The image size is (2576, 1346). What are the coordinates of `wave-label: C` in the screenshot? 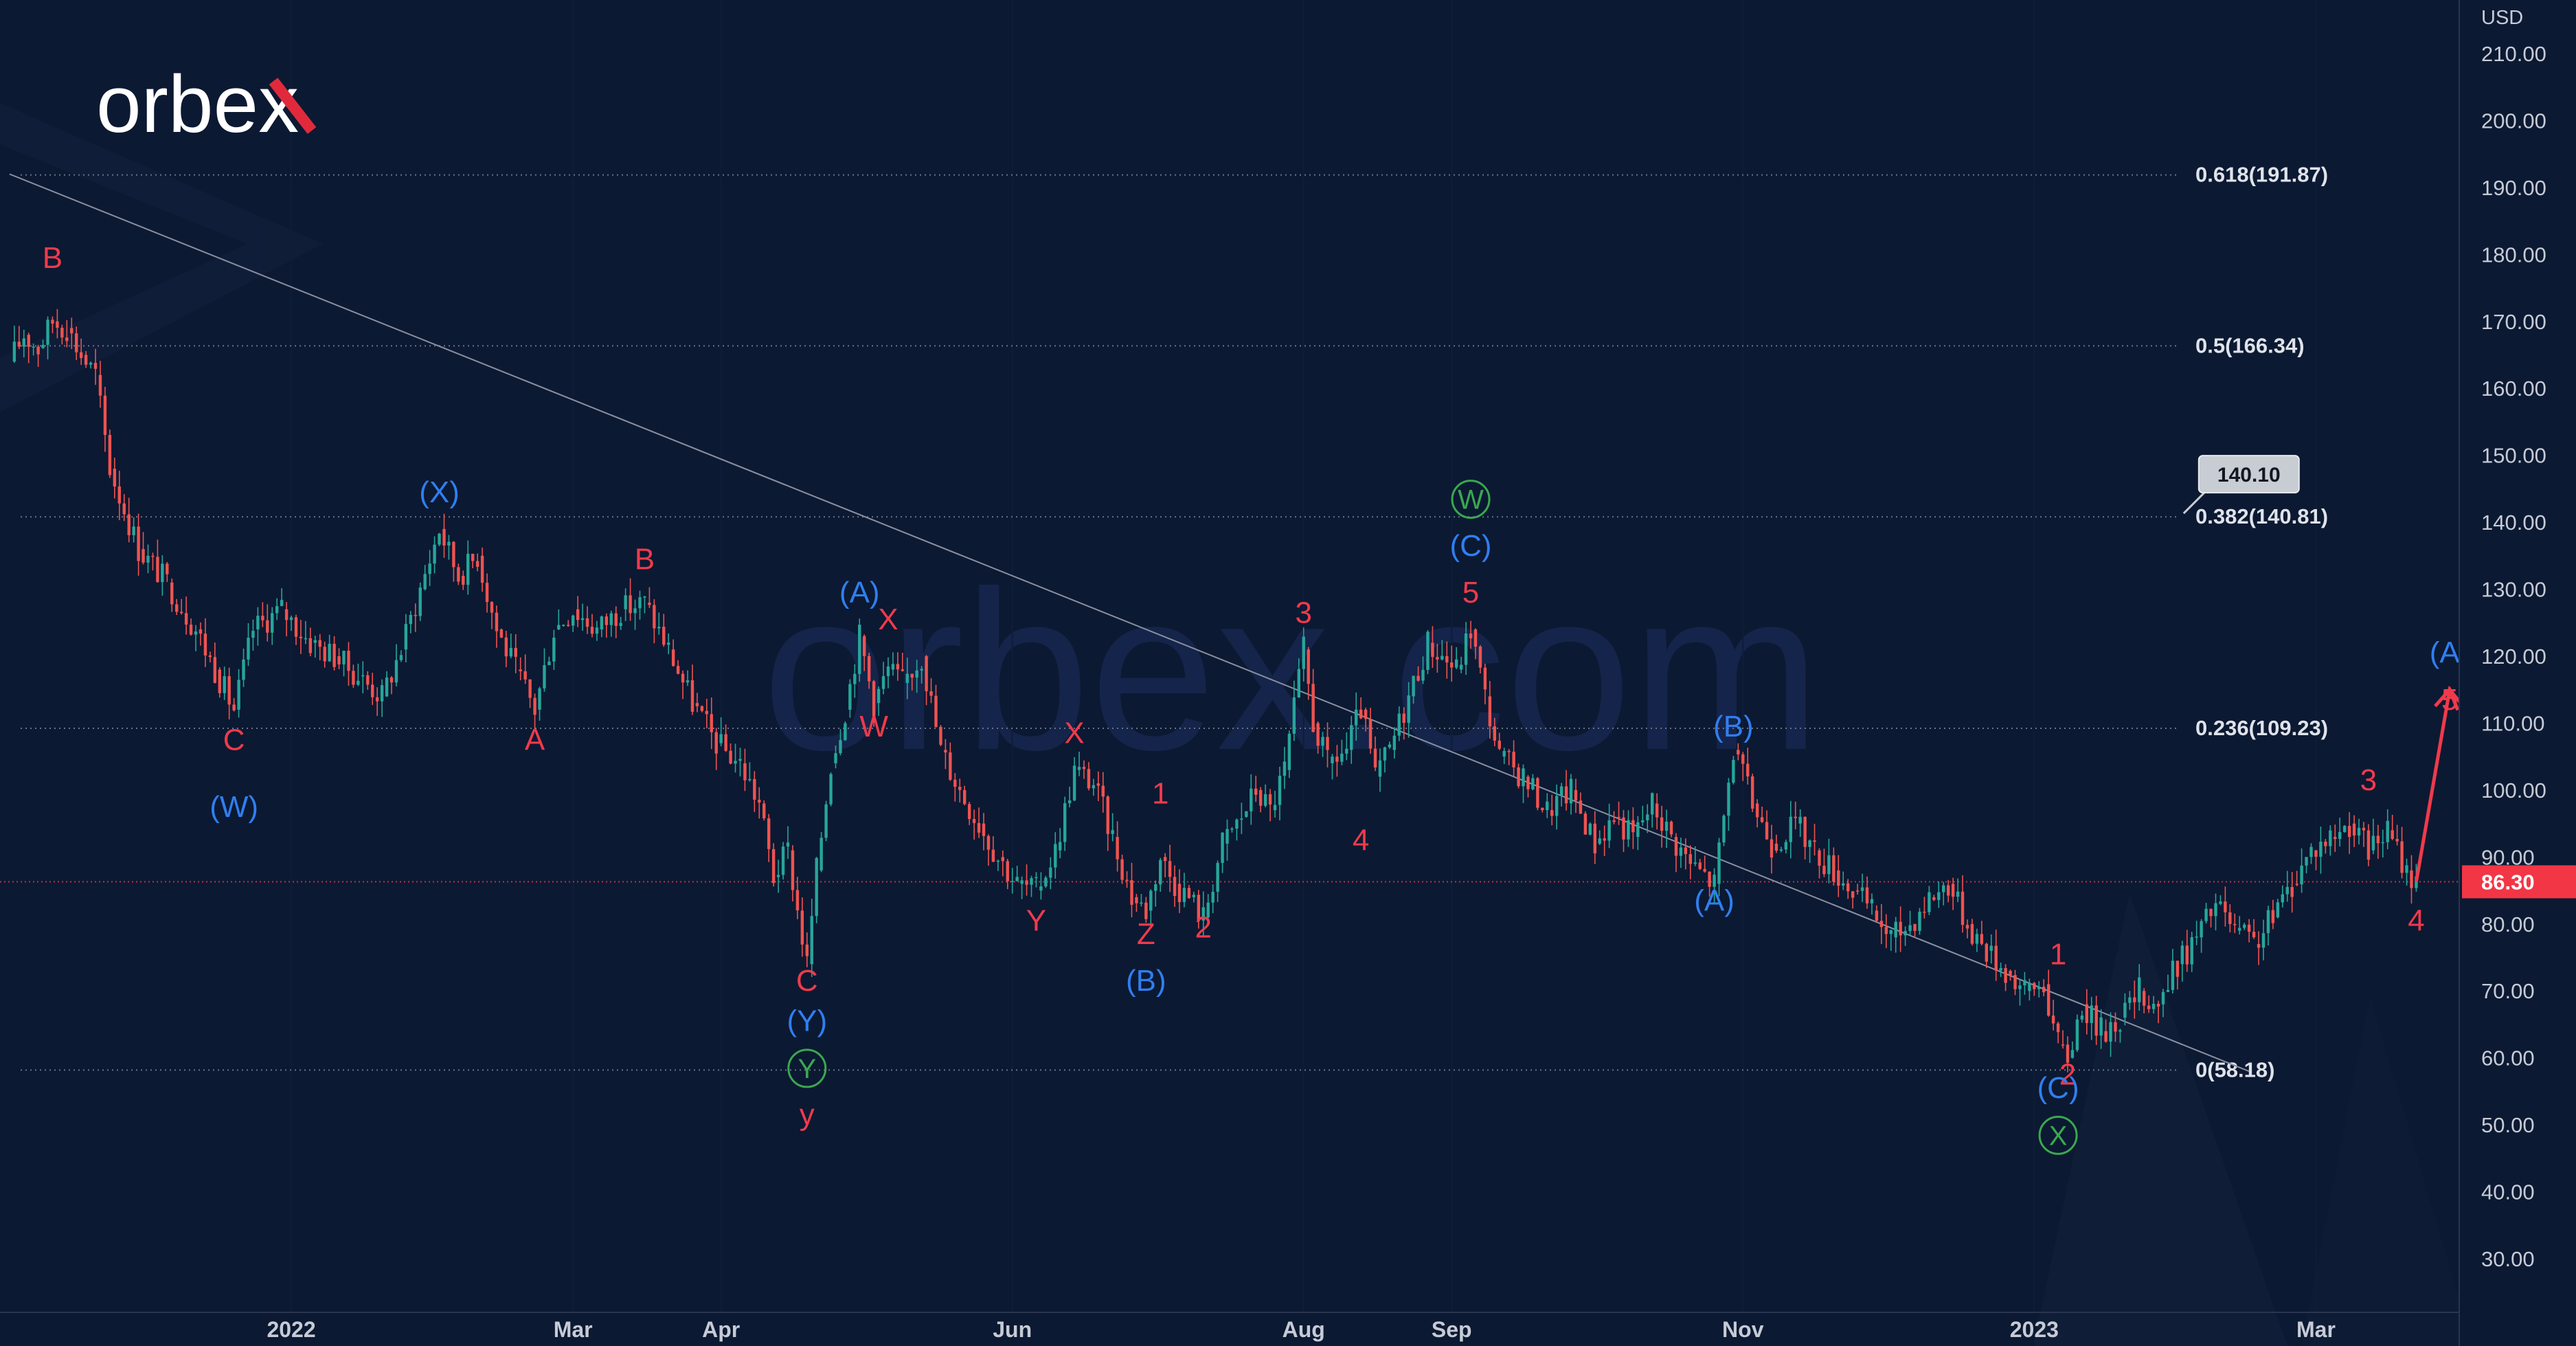 It's located at (234, 739).